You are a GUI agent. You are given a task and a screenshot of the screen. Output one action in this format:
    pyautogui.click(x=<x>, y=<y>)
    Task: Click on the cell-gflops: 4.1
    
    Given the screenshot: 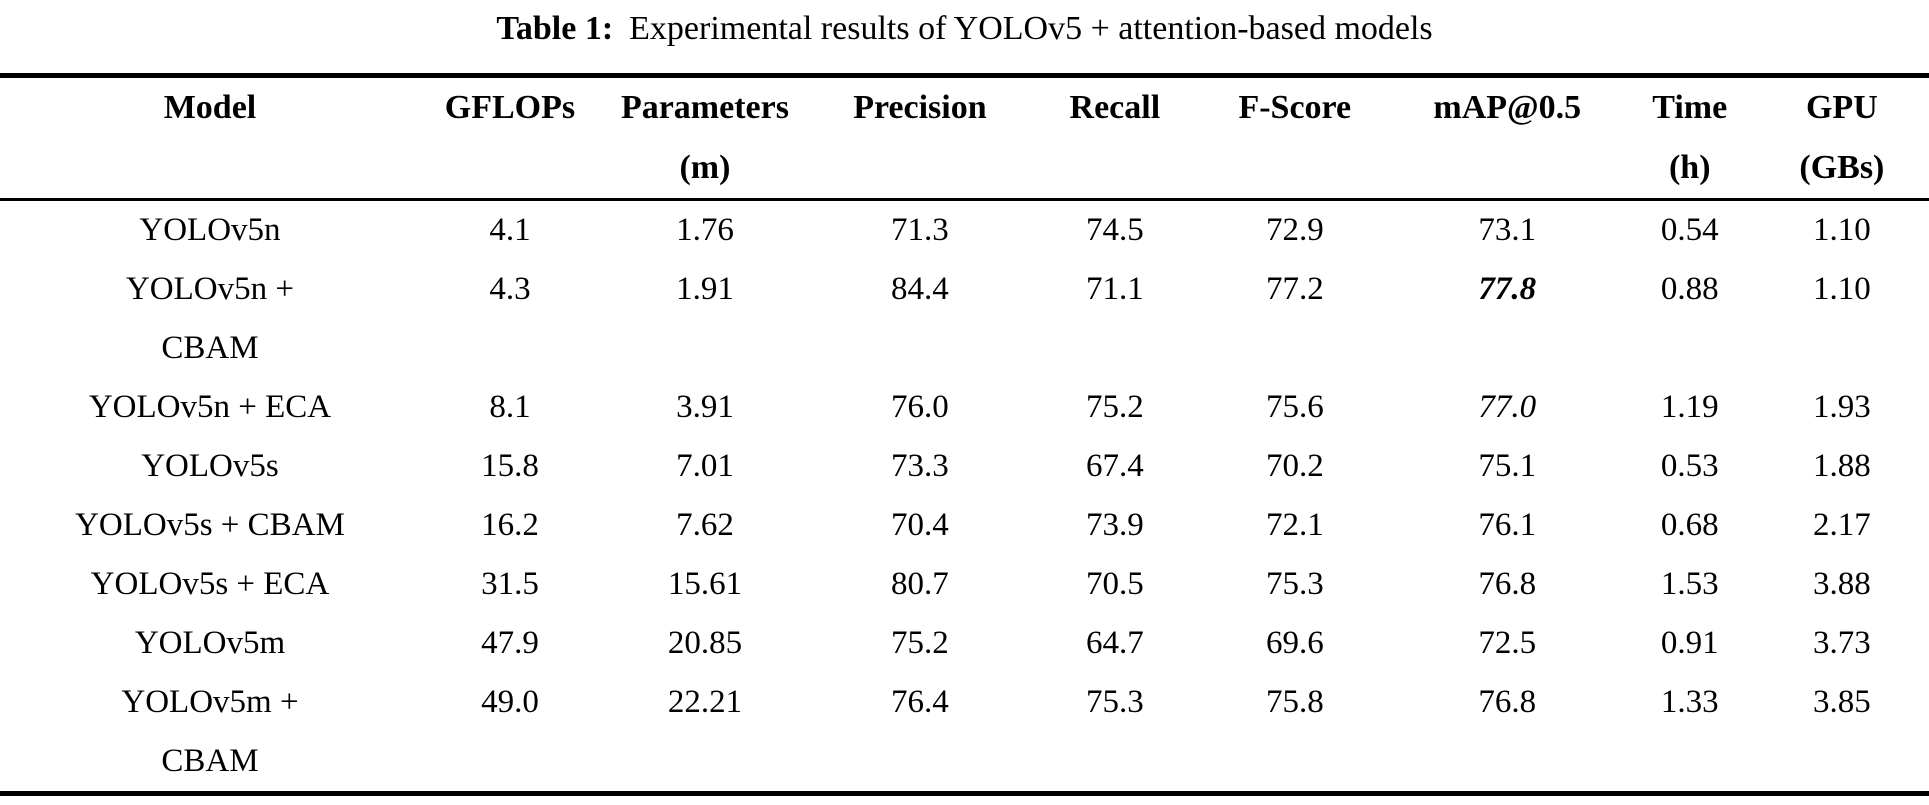 What is the action you would take?
    pyautogui.click(x=510, y=230)
    